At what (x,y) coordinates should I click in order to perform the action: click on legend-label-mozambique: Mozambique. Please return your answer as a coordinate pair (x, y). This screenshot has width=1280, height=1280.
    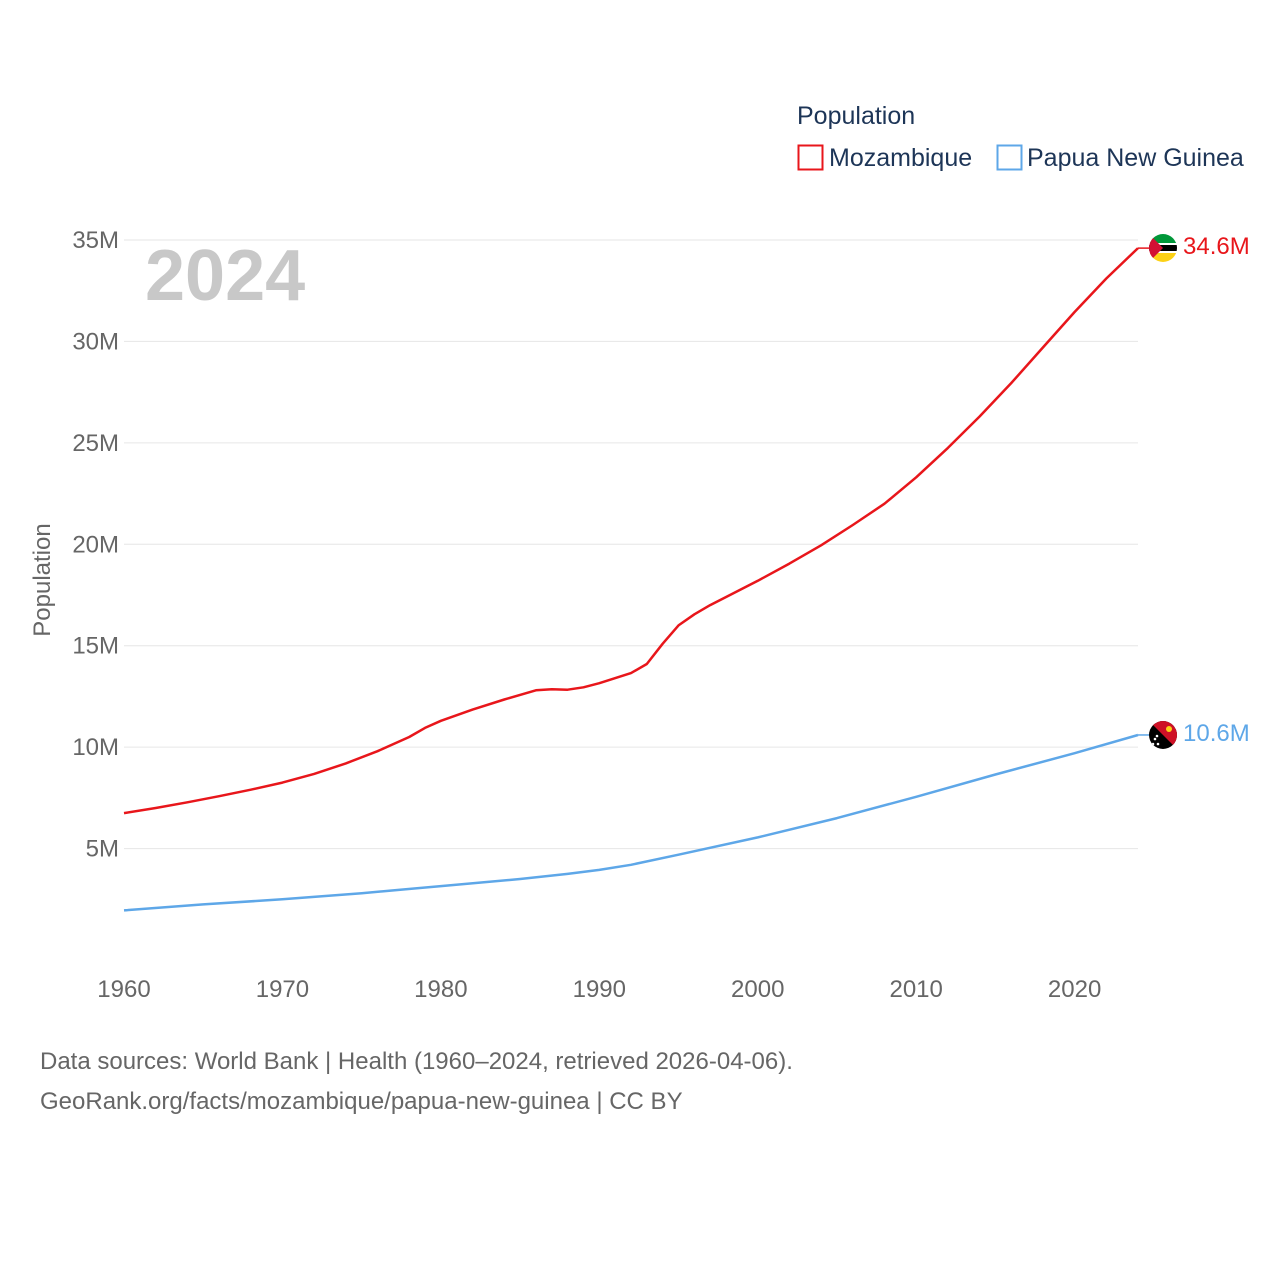
    Looking at the image, I should click on (900, 158).